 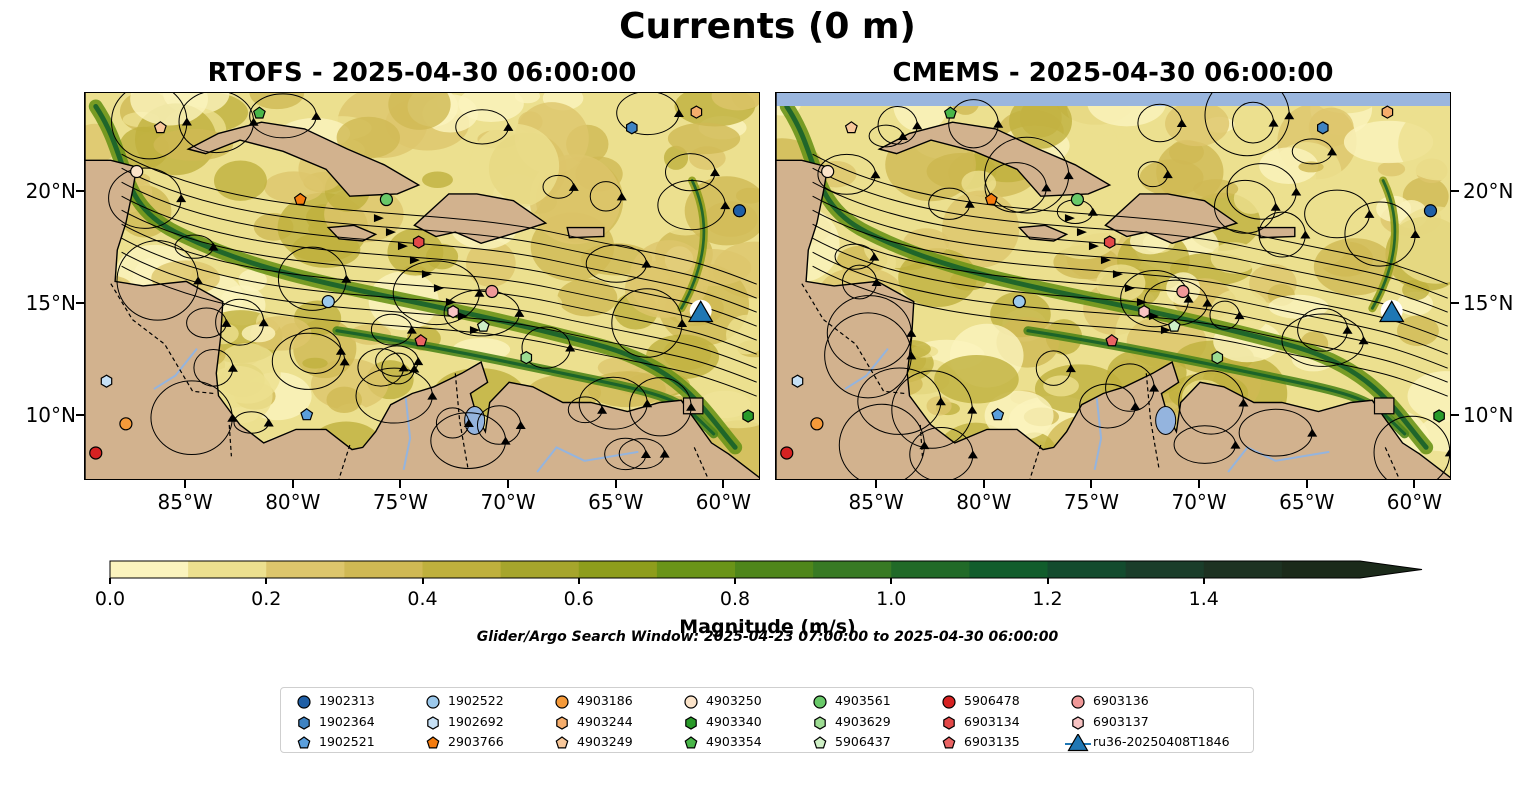 What do you see at coordinates (863, 700) in the screenshot?
I see `legend-label: 4903561` at bounding box center [863, 700].